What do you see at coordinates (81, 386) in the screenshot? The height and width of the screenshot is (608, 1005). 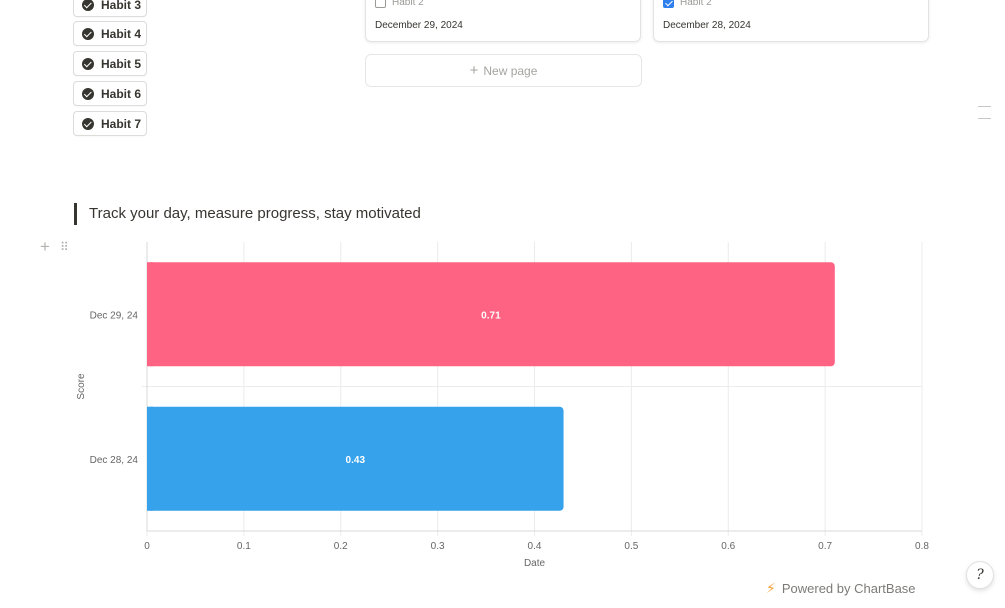 I see `y-axis-title: Score` at bounding box center [81, 386].